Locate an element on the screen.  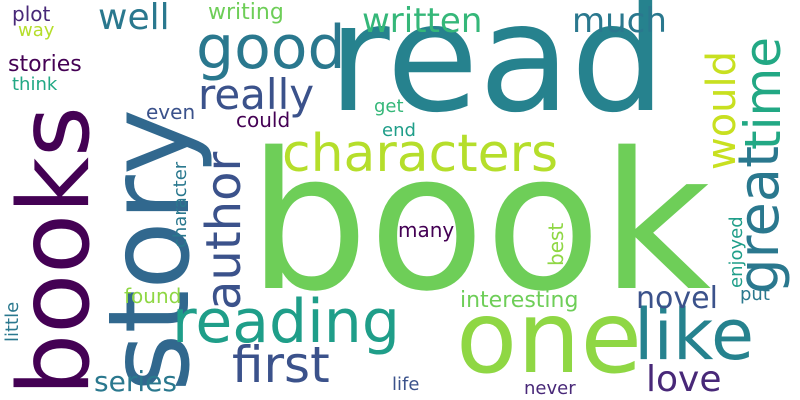
word-well: well is located at coordinates (134, 19).